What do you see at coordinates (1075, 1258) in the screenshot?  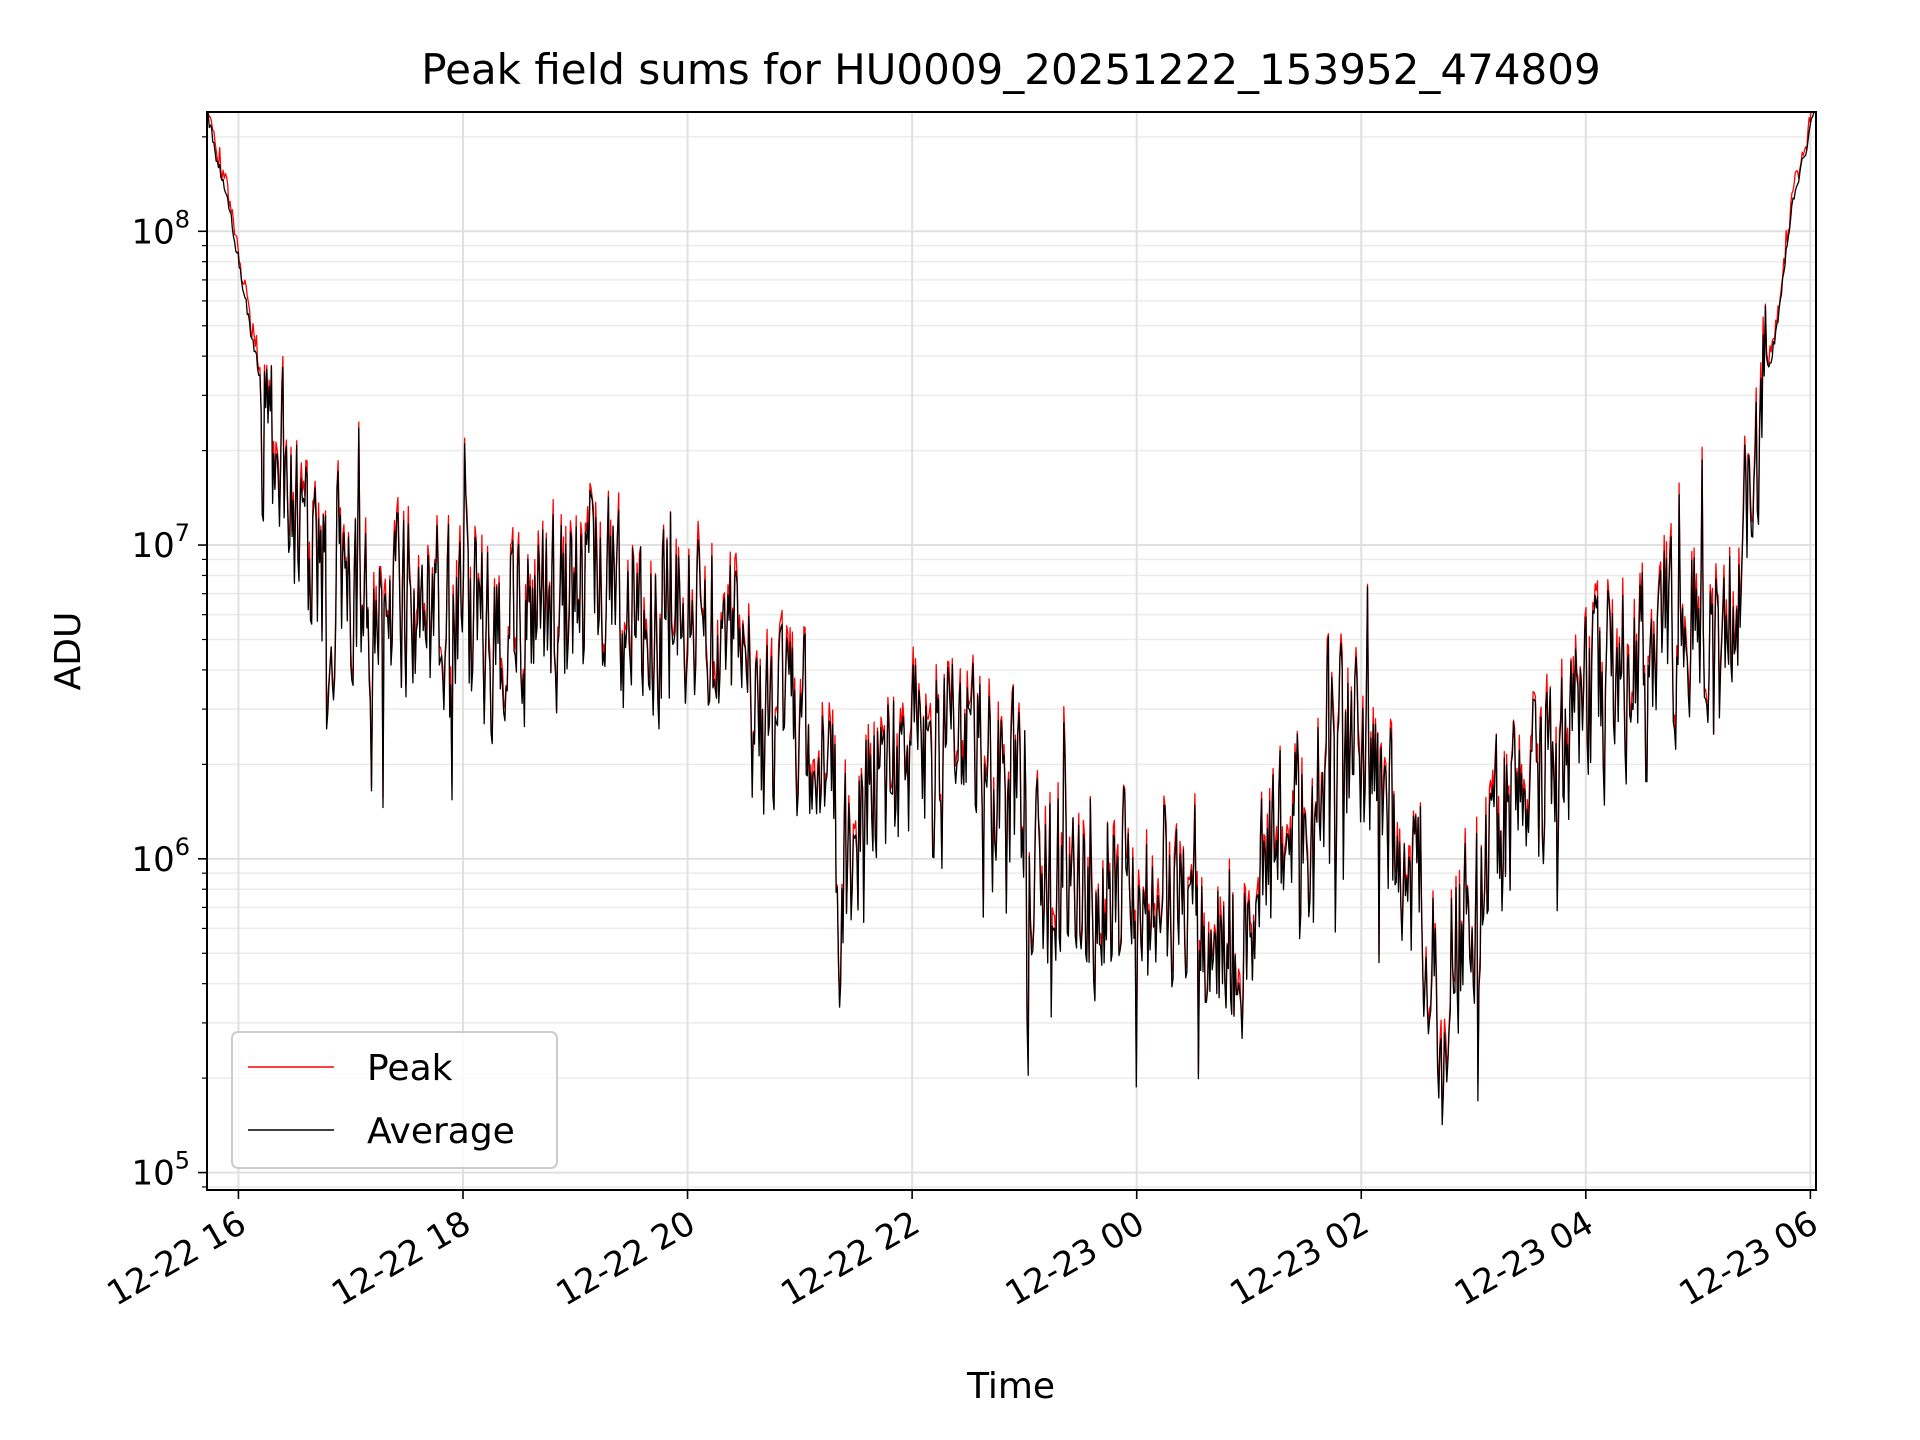 I see `x-tick-label: 12-23 00` at bounding box center [1075, 1258].